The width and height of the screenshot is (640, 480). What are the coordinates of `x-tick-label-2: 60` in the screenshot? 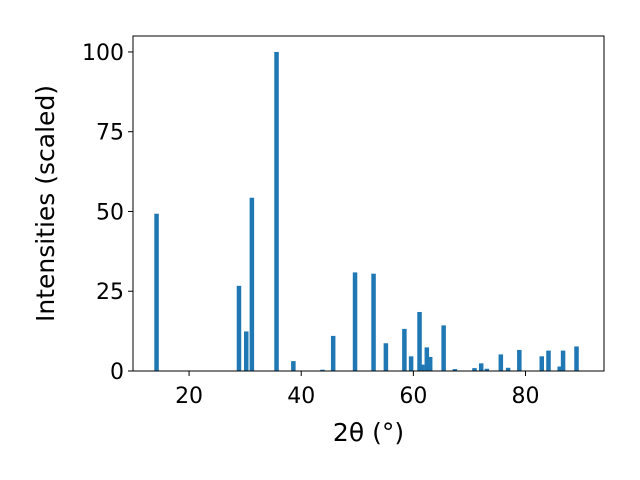 It's located at (413, 396).